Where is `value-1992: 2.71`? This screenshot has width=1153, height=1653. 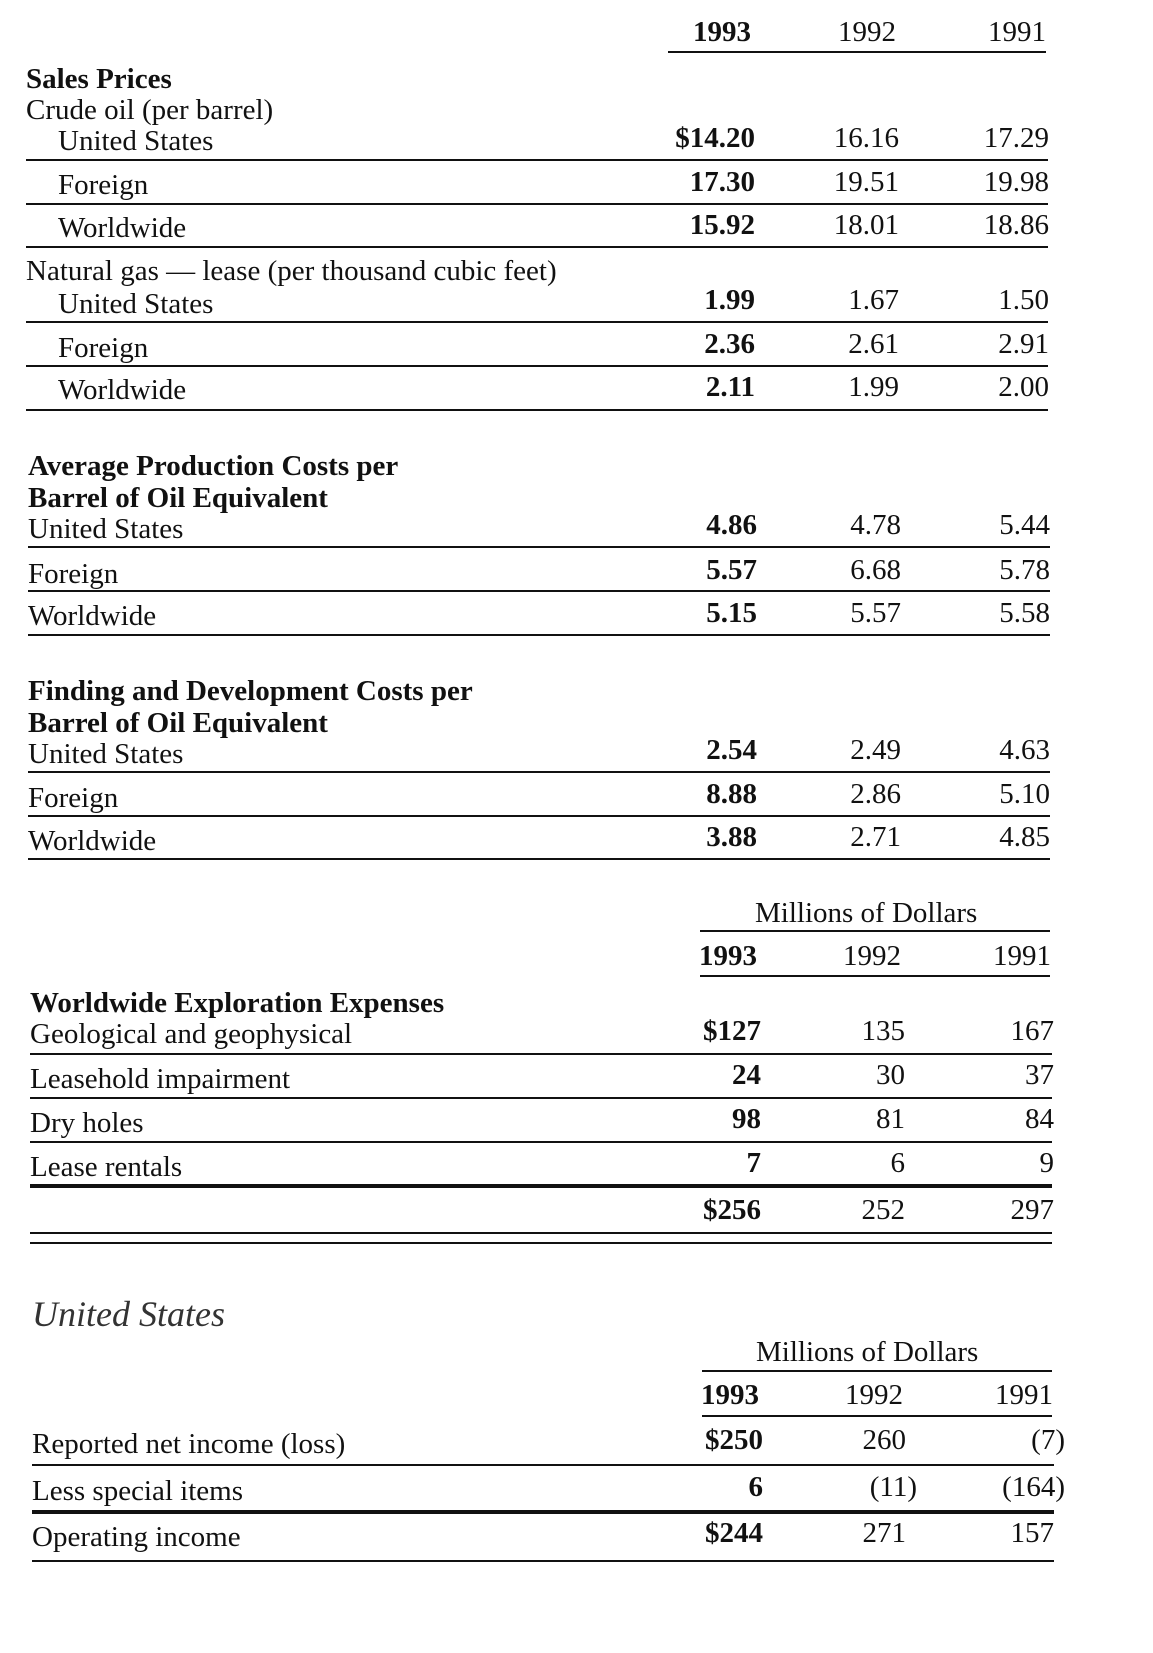 value-1992: 2.71 is located at coordinates (875, 837).